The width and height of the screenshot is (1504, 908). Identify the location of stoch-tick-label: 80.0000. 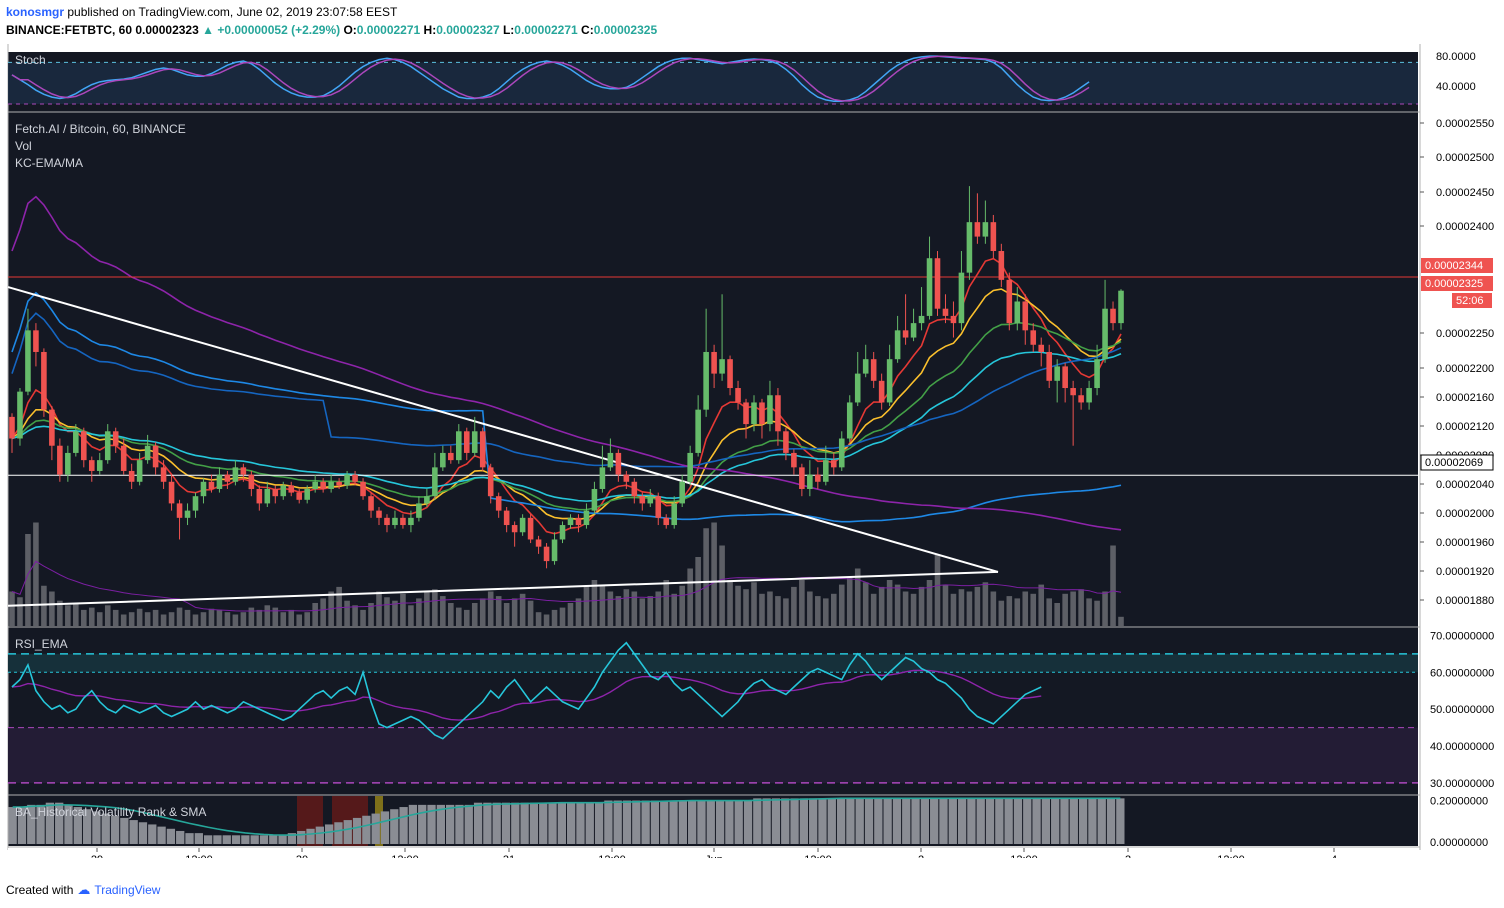
(1456, 57).